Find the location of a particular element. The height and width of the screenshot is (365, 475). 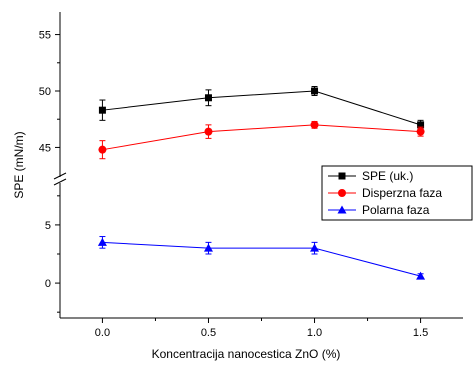

y-axis-label: SPE (mN/m) is located at coordinates (19, 164).